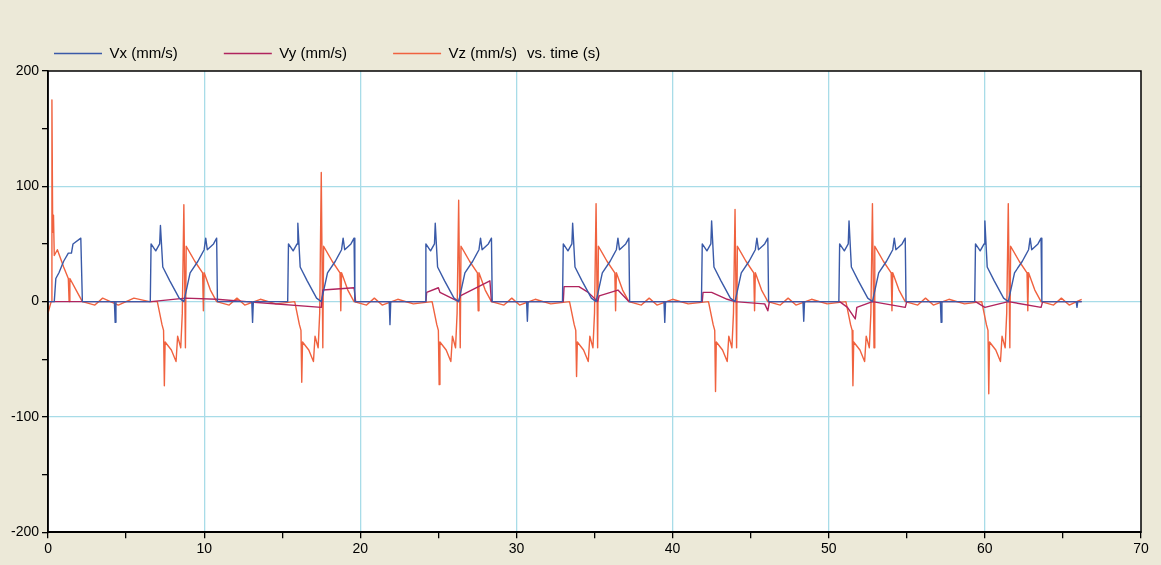  Describe the element at coordinates (48, 548) in the screenshot. I see `x-tick-label: 0` at that location.